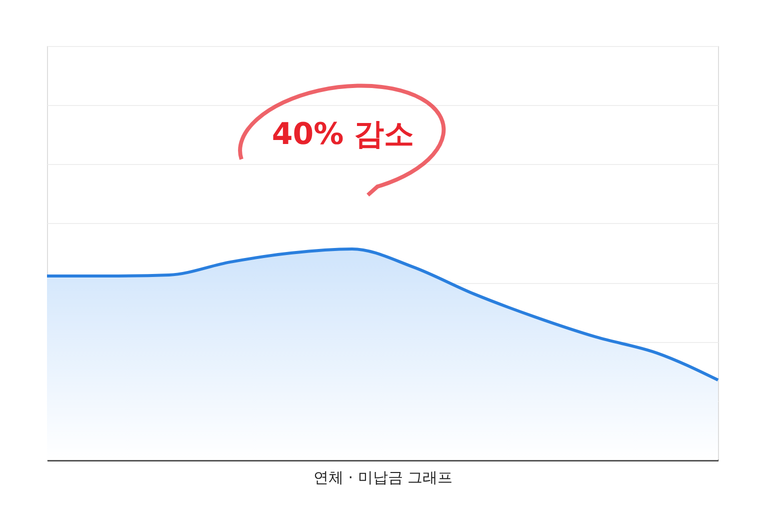  I want to click on text: 40% 감소, so click(343, 134).